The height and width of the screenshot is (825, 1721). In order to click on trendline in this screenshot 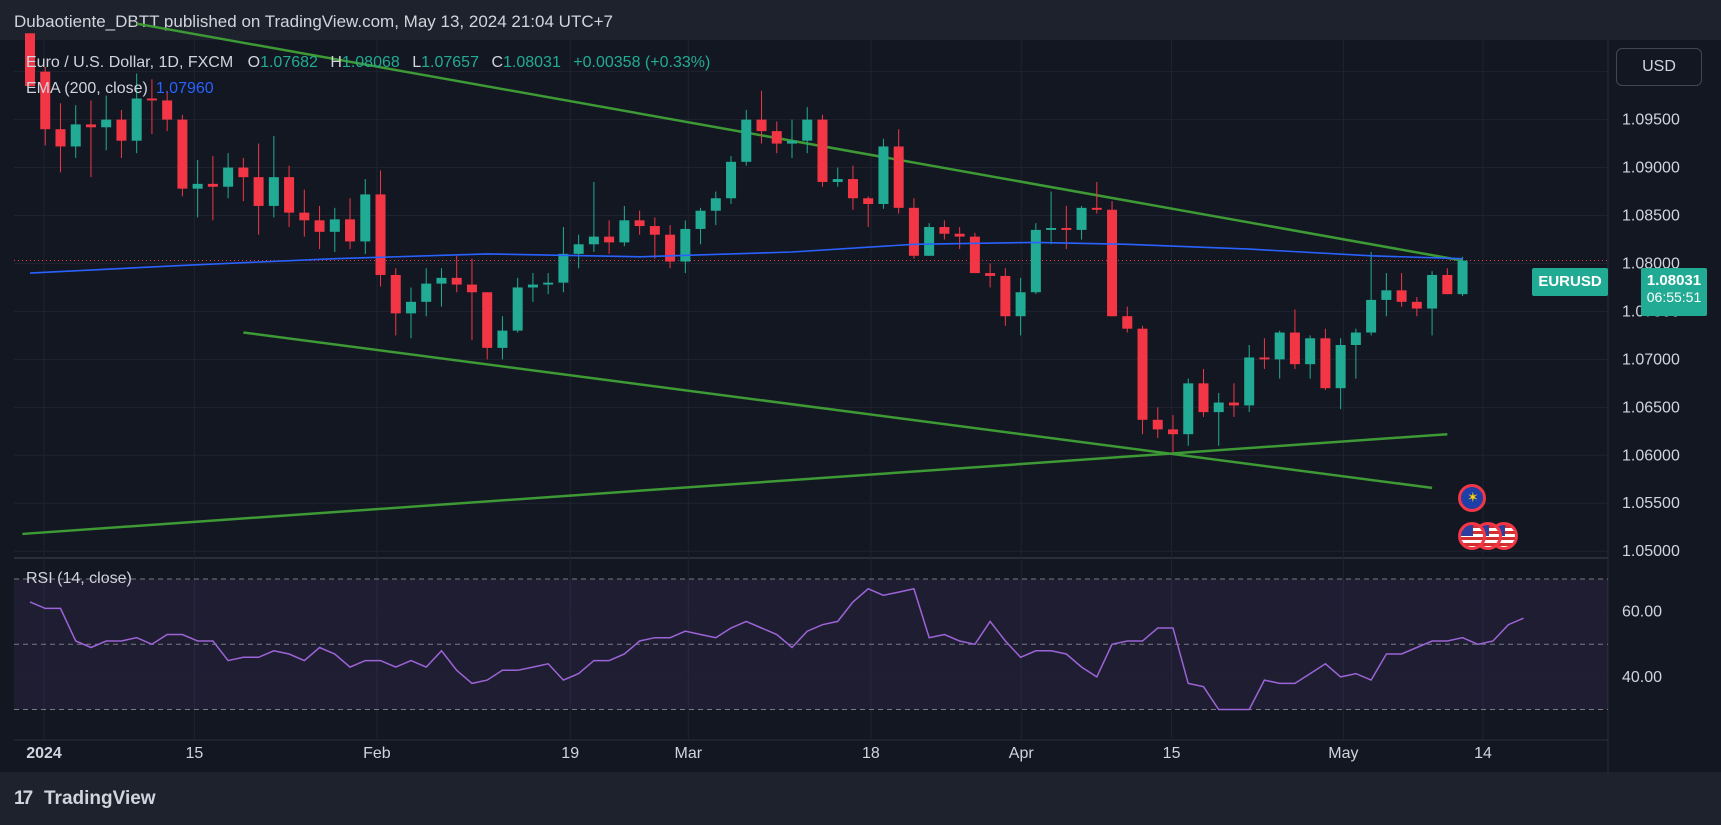, I will do `click(735, 484)`.